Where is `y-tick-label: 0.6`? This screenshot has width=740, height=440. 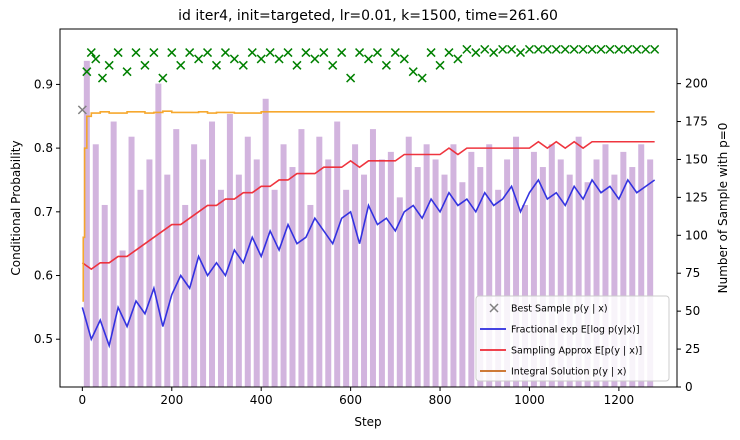
y-tick-label: 0.6 is located at coordinates (43, 276).